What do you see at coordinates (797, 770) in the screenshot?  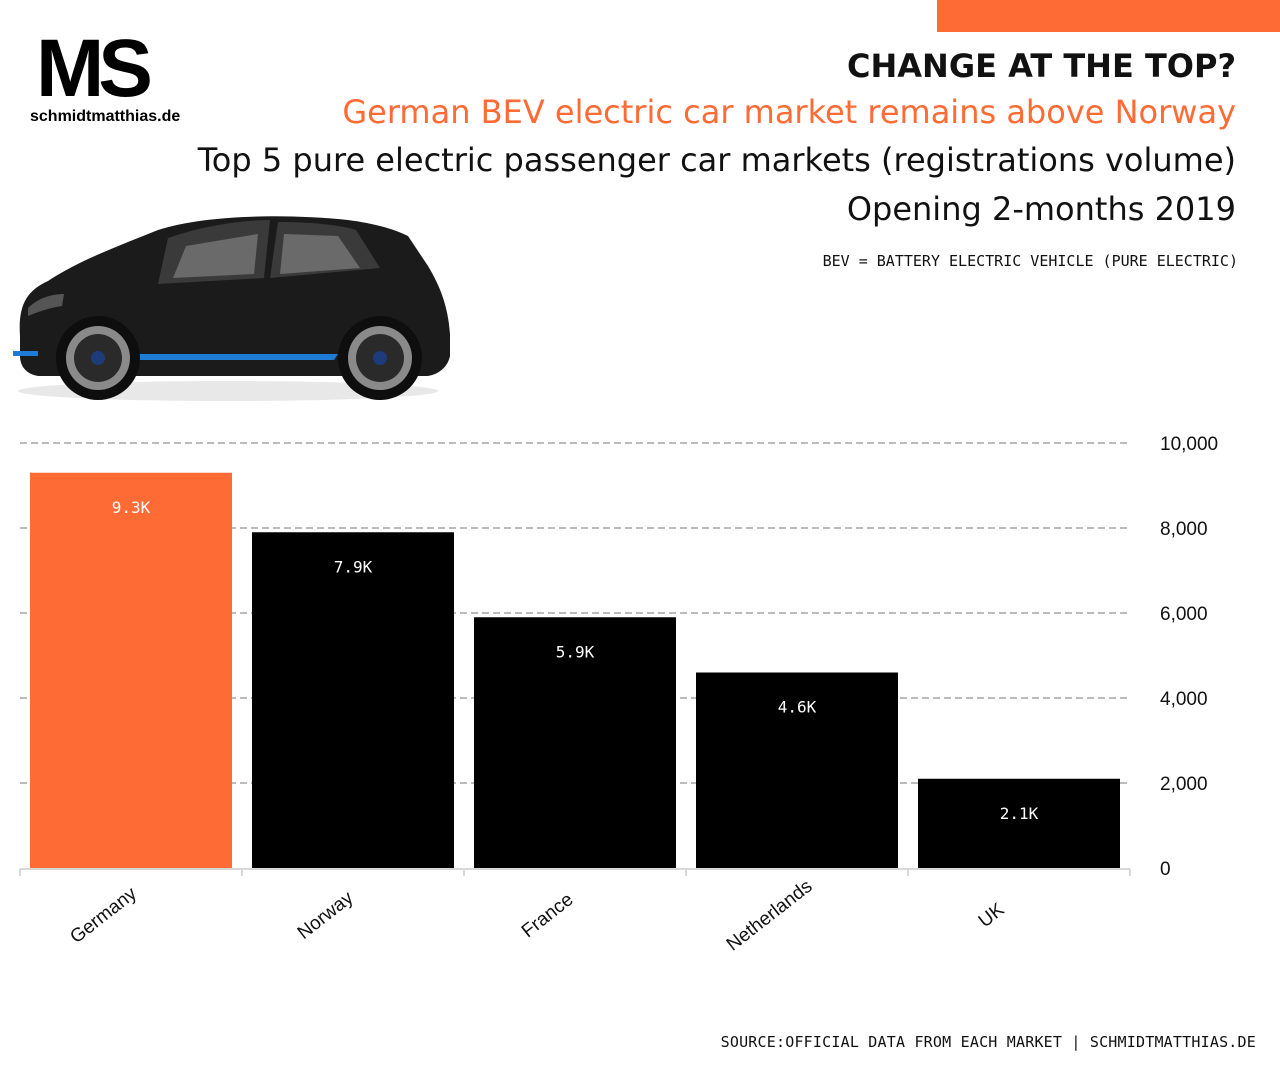 I see `bar-netherlands` at bounding box center [797, 770].